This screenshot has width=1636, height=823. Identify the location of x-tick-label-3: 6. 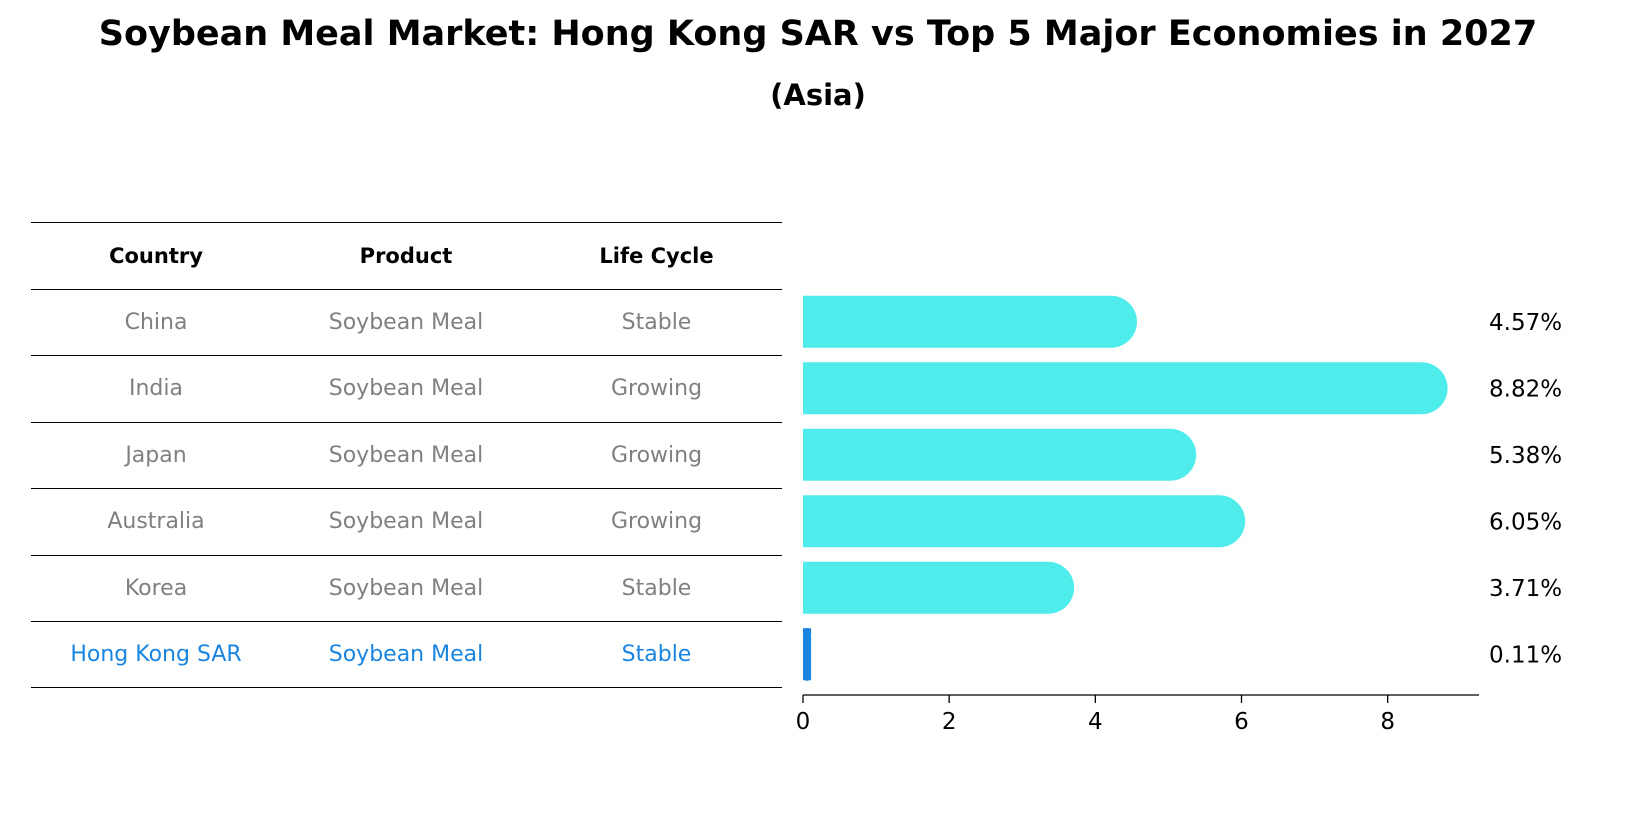
(1241, 722).